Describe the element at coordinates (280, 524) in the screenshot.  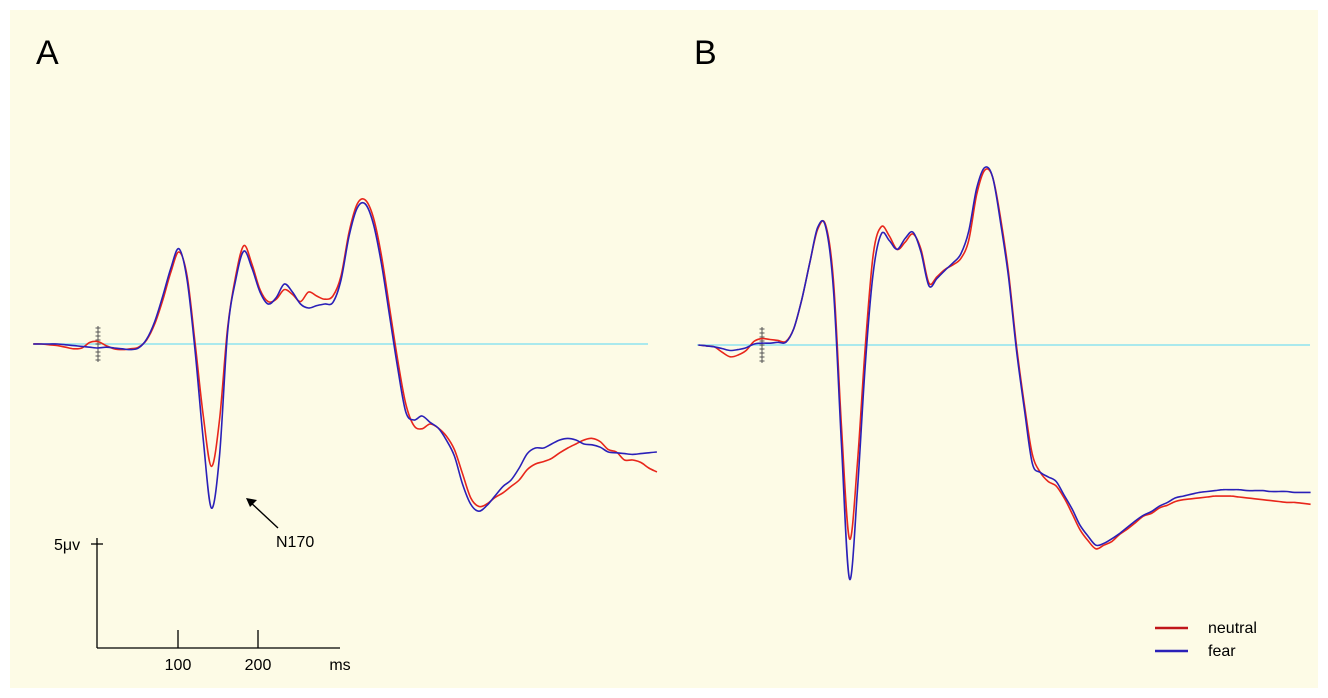
I see `n170-annotation: N170` at that location.